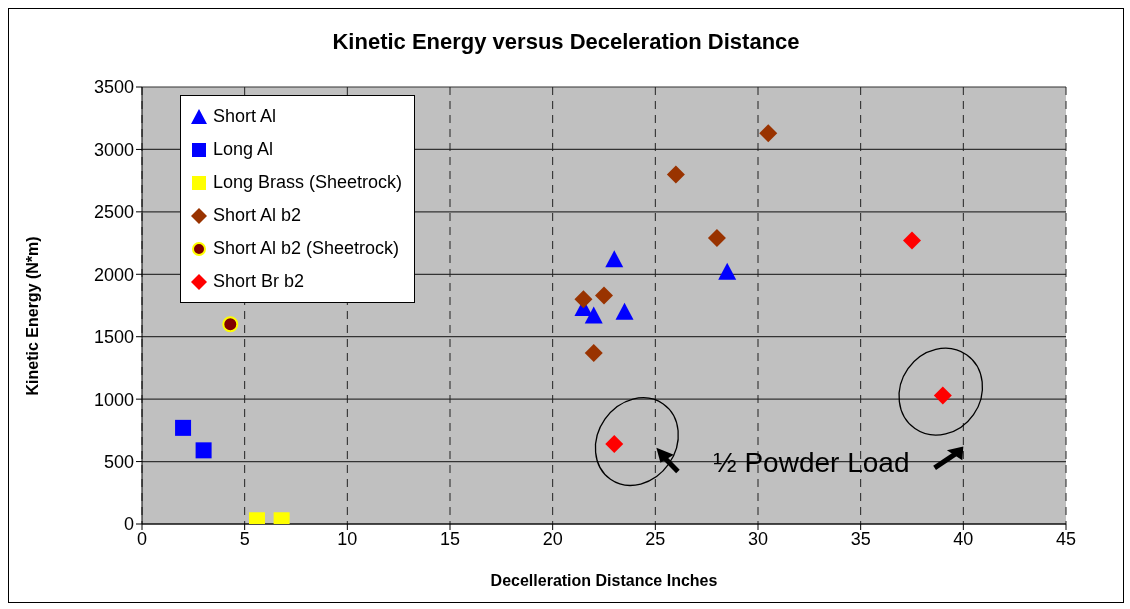  Describe the element at coordinates (142, 538) in the screenshot. I see `x-tick-label: 0` at that location.